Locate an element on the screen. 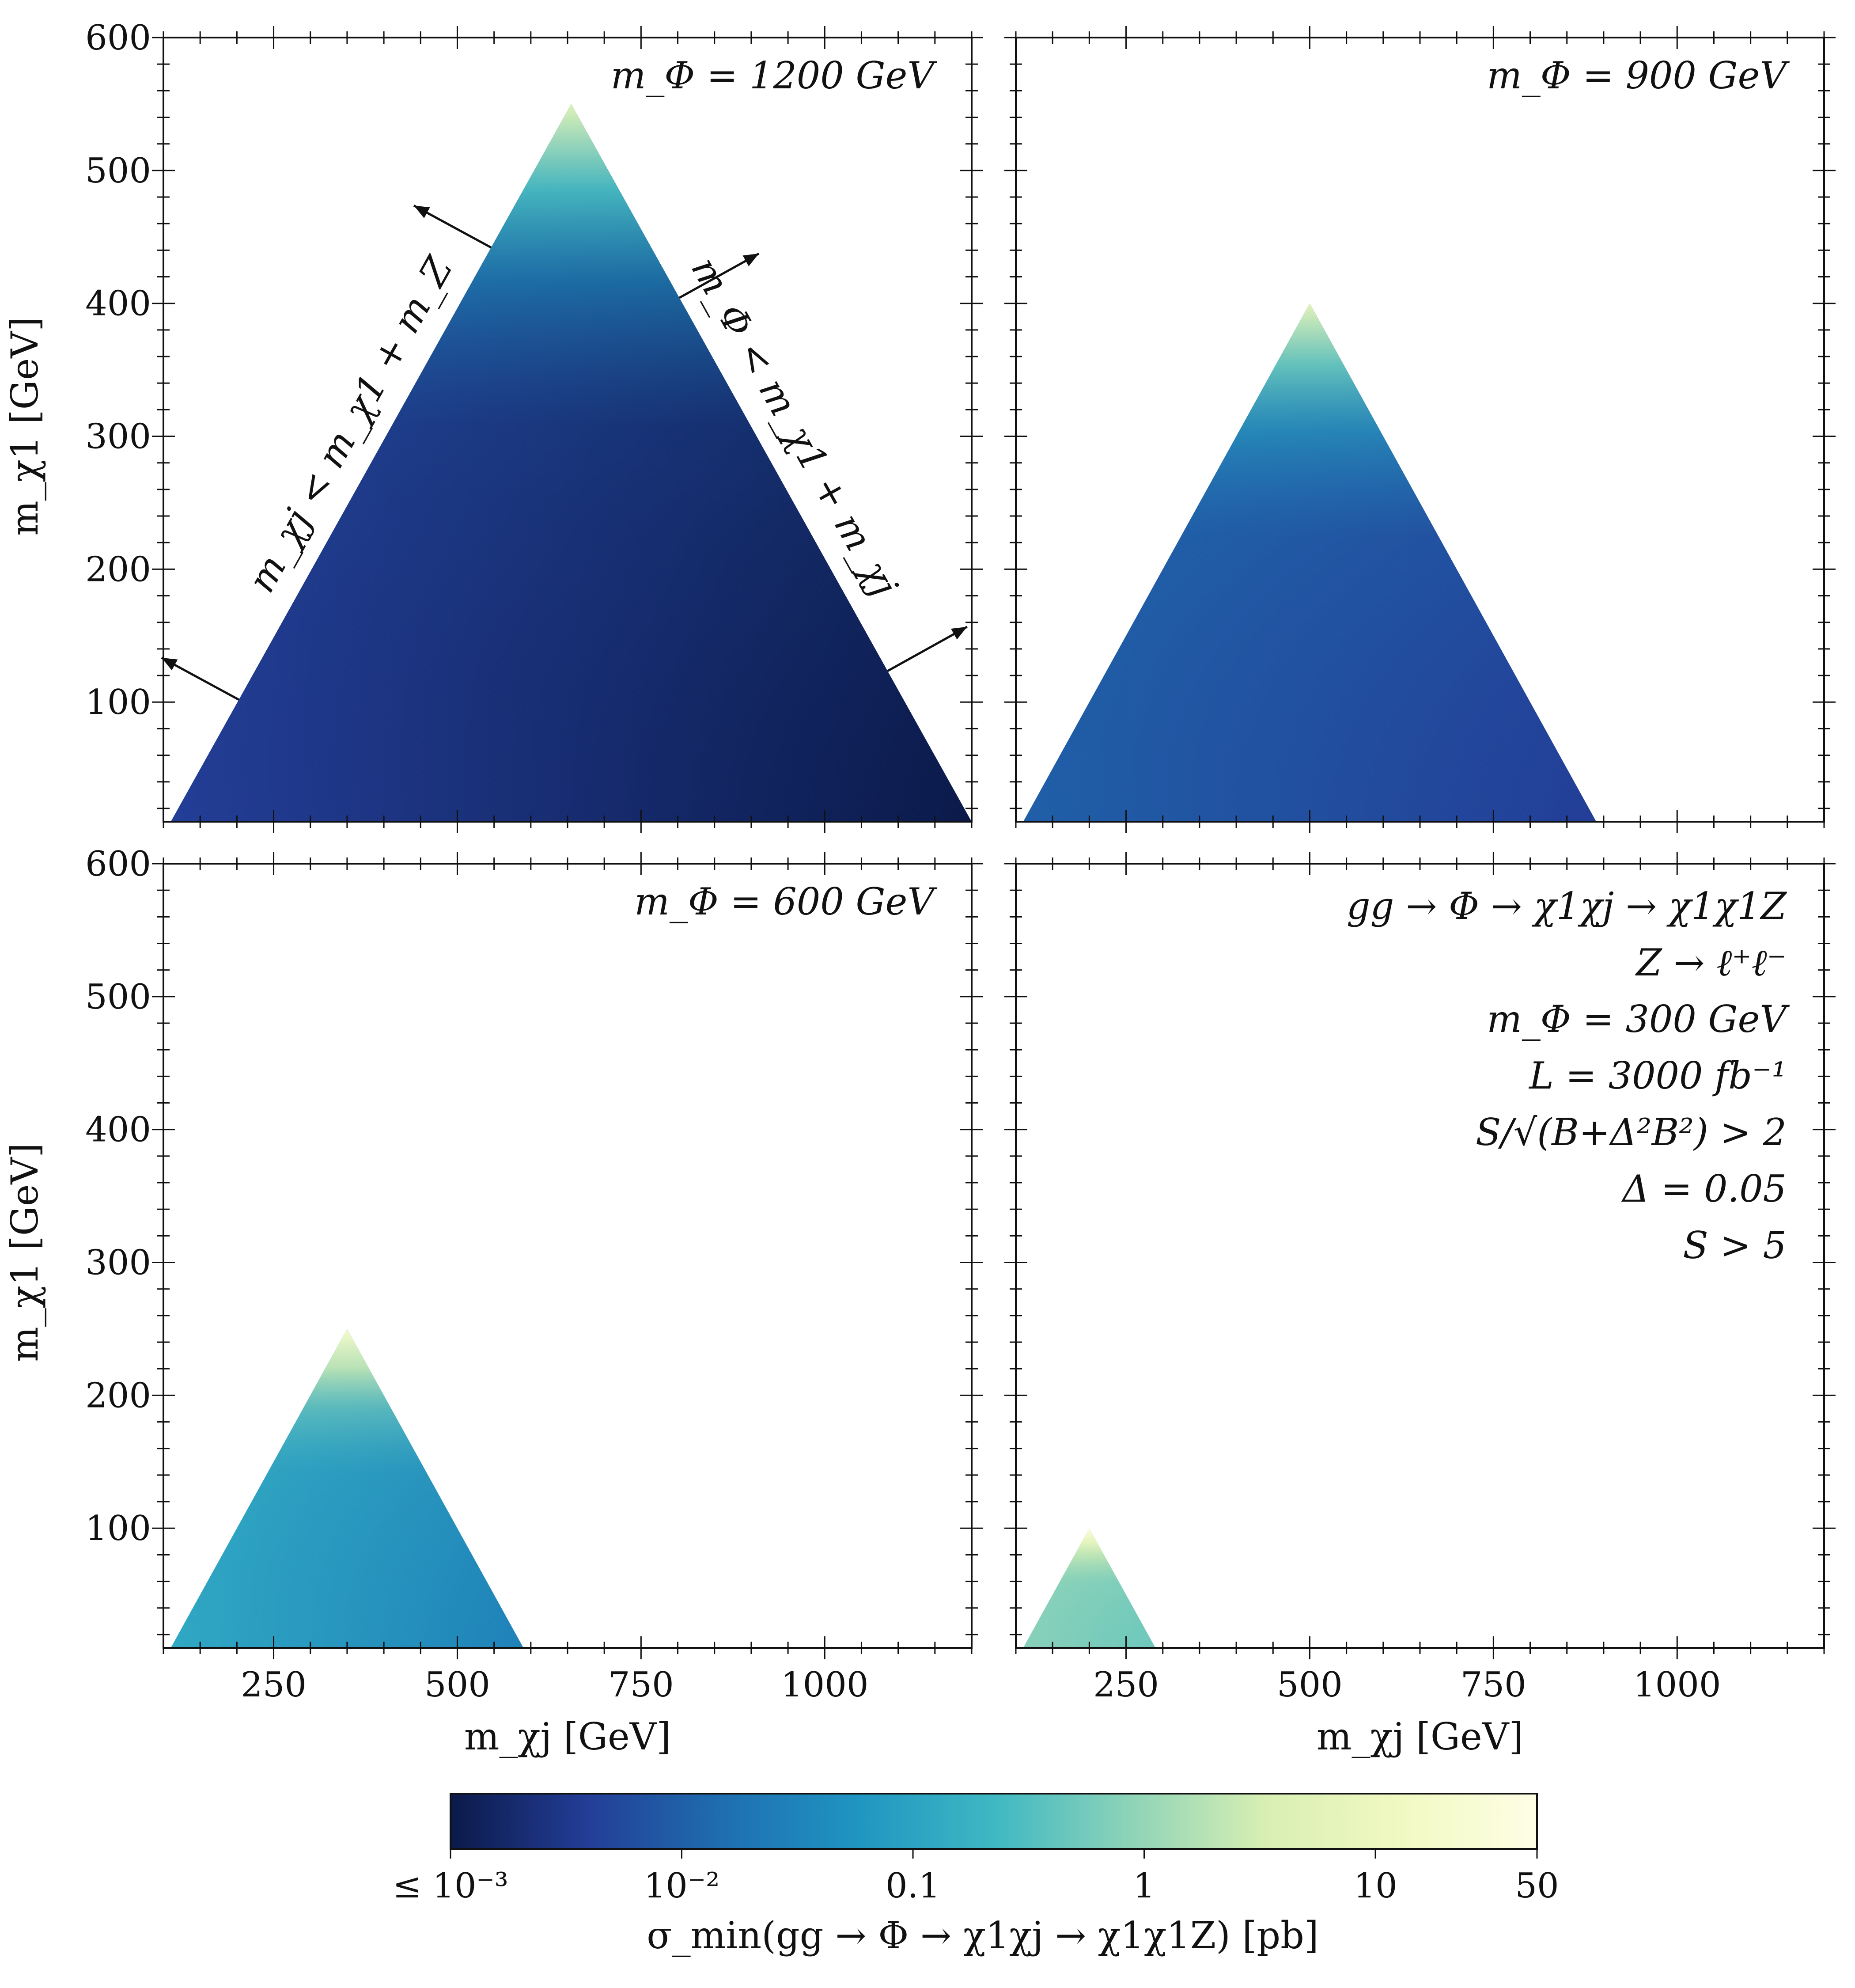  info-line: L = 3000 fb⁻¹ is located at coordinates (1657, 1075).